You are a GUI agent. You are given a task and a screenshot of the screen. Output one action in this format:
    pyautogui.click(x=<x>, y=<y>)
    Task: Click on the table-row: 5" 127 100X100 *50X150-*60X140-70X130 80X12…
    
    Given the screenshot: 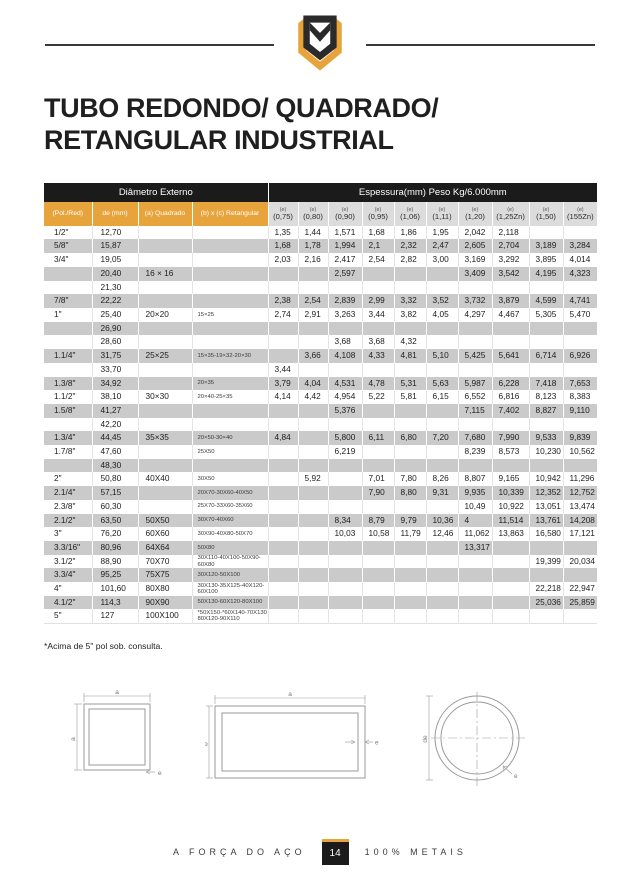 What is the action you would take?
    pyautogui.click(x=320, y=616)
    